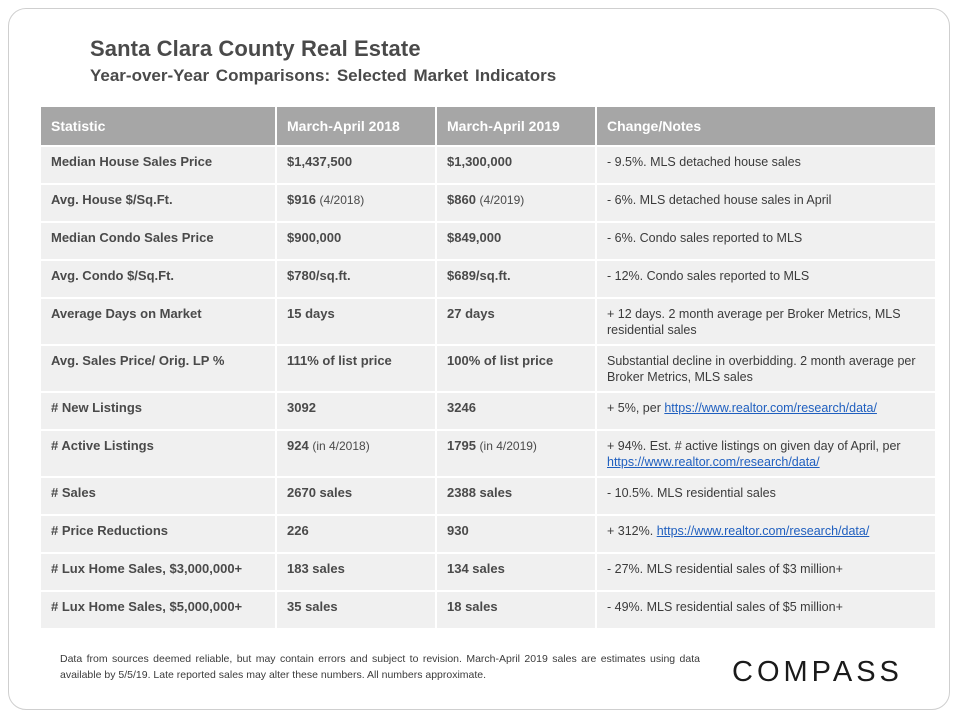 Image resolution: width=960 pixels, height=720 pixels. What do you see at coordinates (516, 278) in the screenshot?
I see `value-2019-cell: $689/sq.ft.` at bounding box center [516, 278].